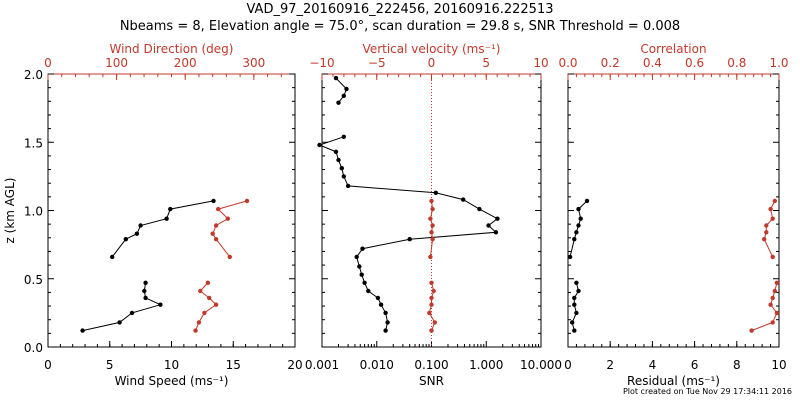 This screenshot has width=800, height=400. I want to click on y-tick-label: 1.0, so click(33, 212).